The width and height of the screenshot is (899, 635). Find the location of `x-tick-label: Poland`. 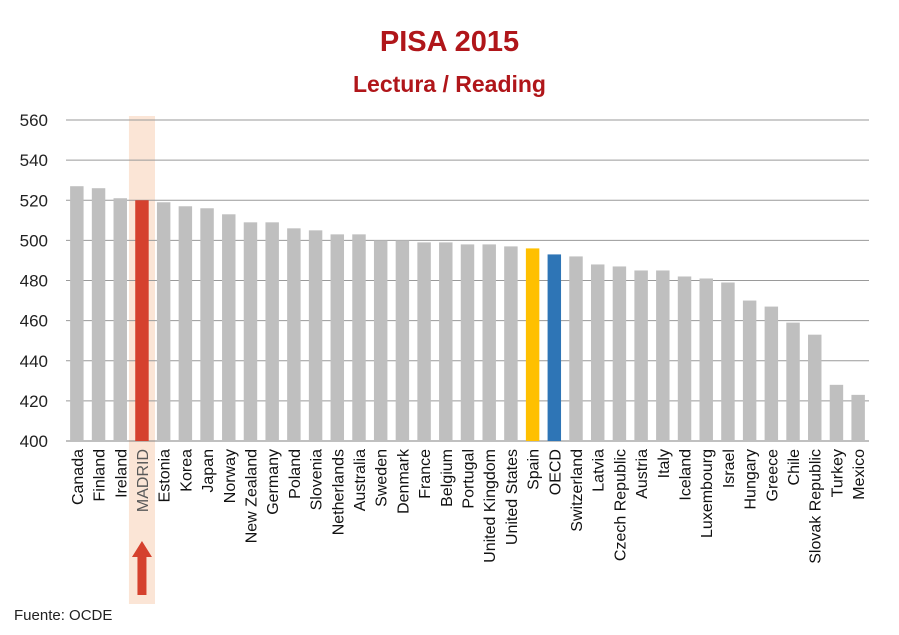

x-tick-label: Poland is located at coordinates (295, 474).